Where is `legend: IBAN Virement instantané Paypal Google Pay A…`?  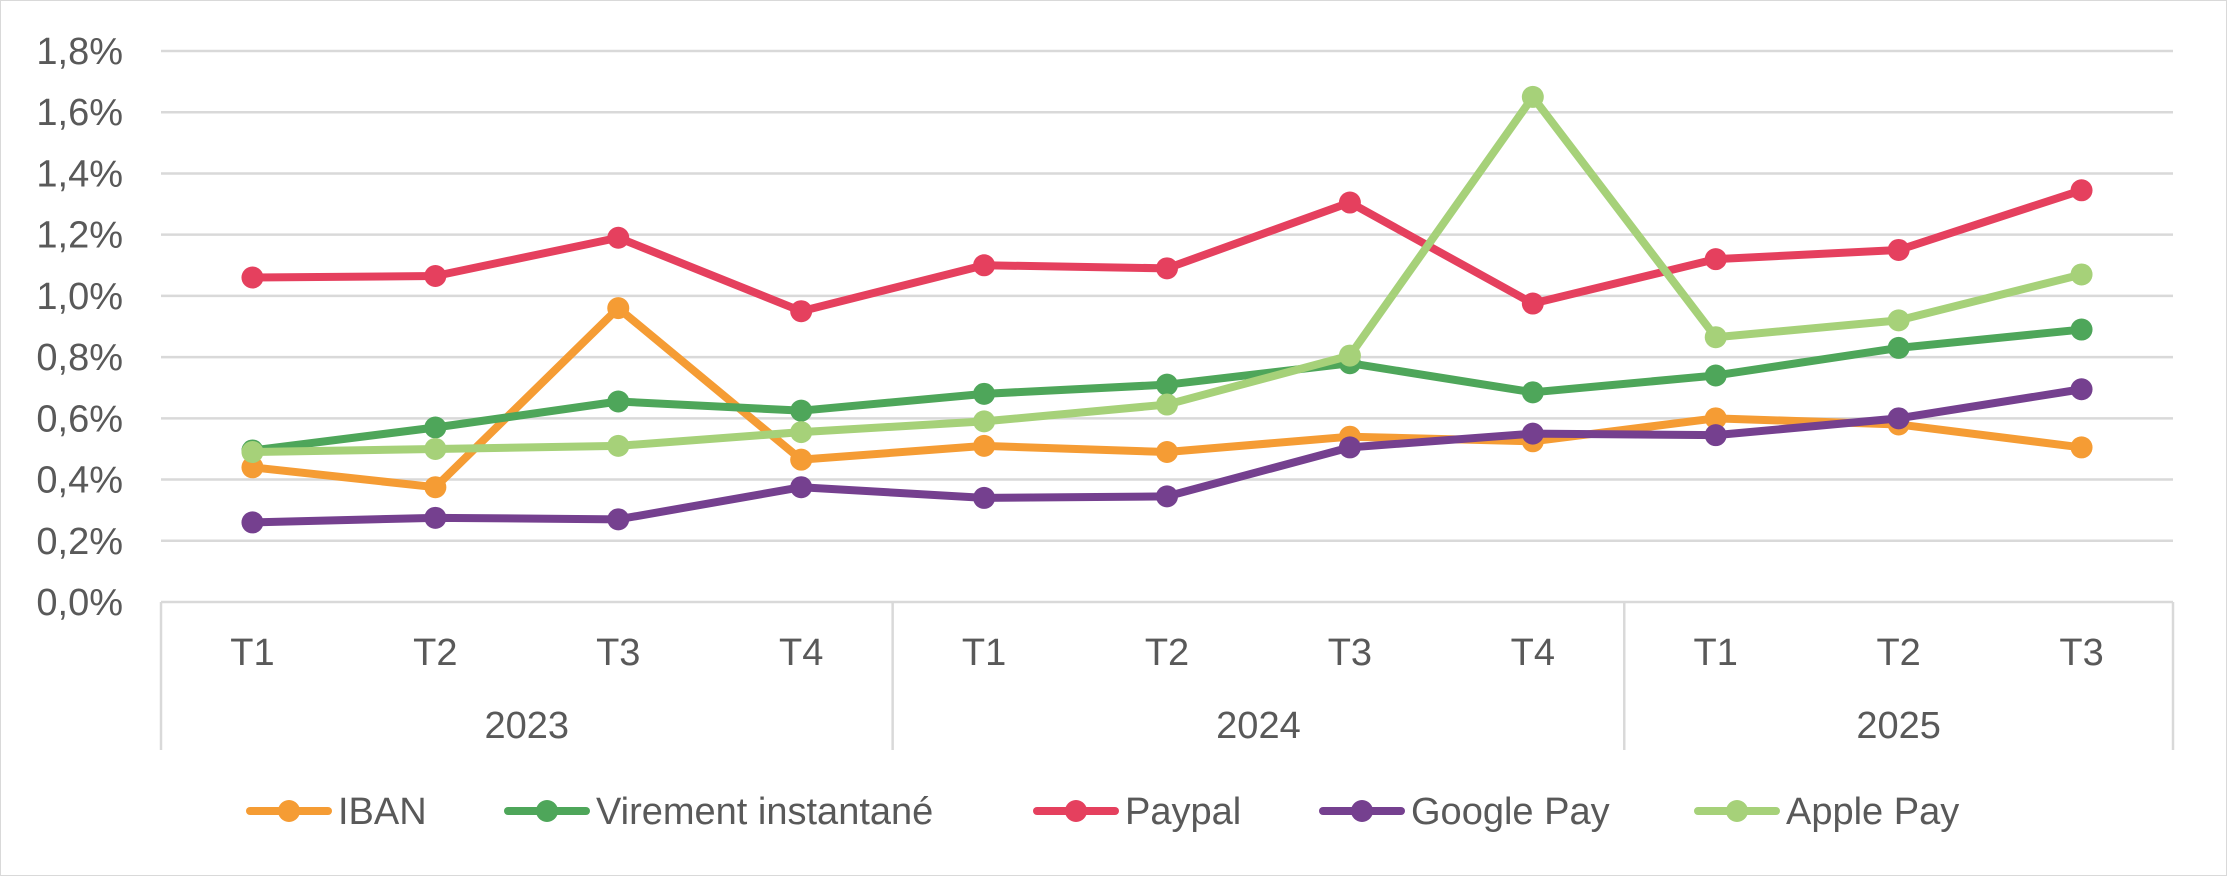
legend: IBAN Virement instantané Paypal Google Pay A… is located at coordinates (1102, 812).